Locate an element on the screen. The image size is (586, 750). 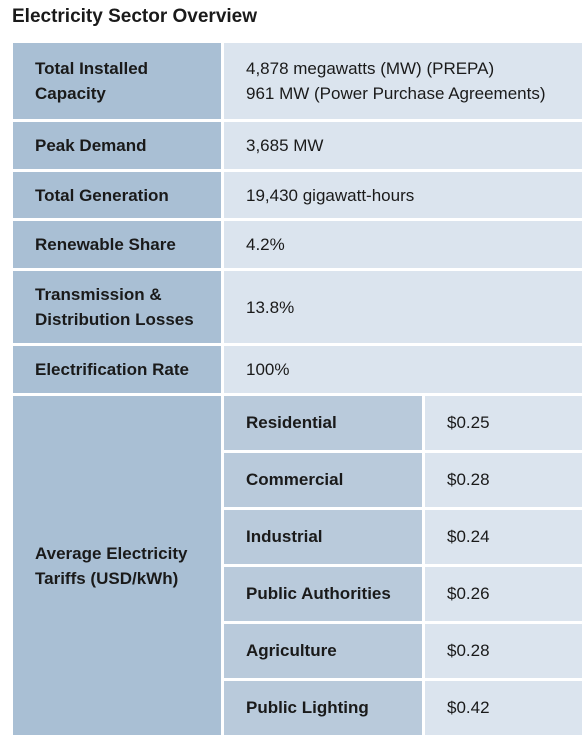
row: Peak Demand 3,685 MW is located at coordinates (297, 145).